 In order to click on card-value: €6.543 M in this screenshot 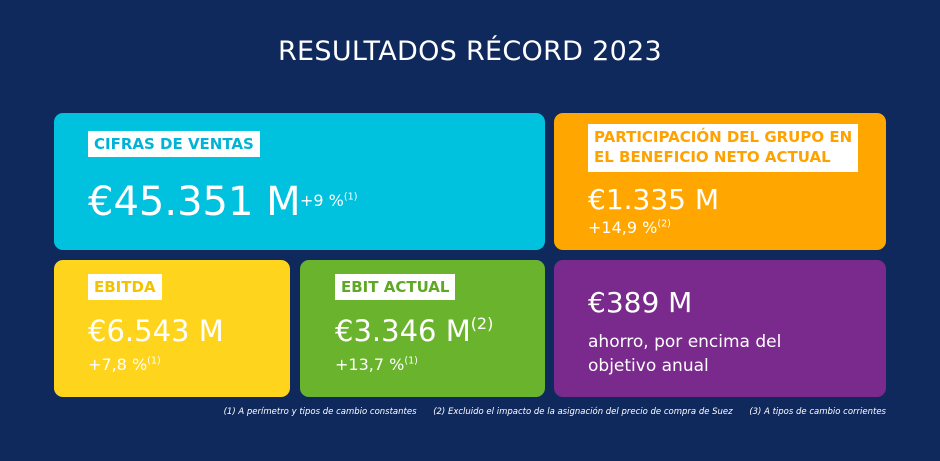, I will do `click(156, 331)`.